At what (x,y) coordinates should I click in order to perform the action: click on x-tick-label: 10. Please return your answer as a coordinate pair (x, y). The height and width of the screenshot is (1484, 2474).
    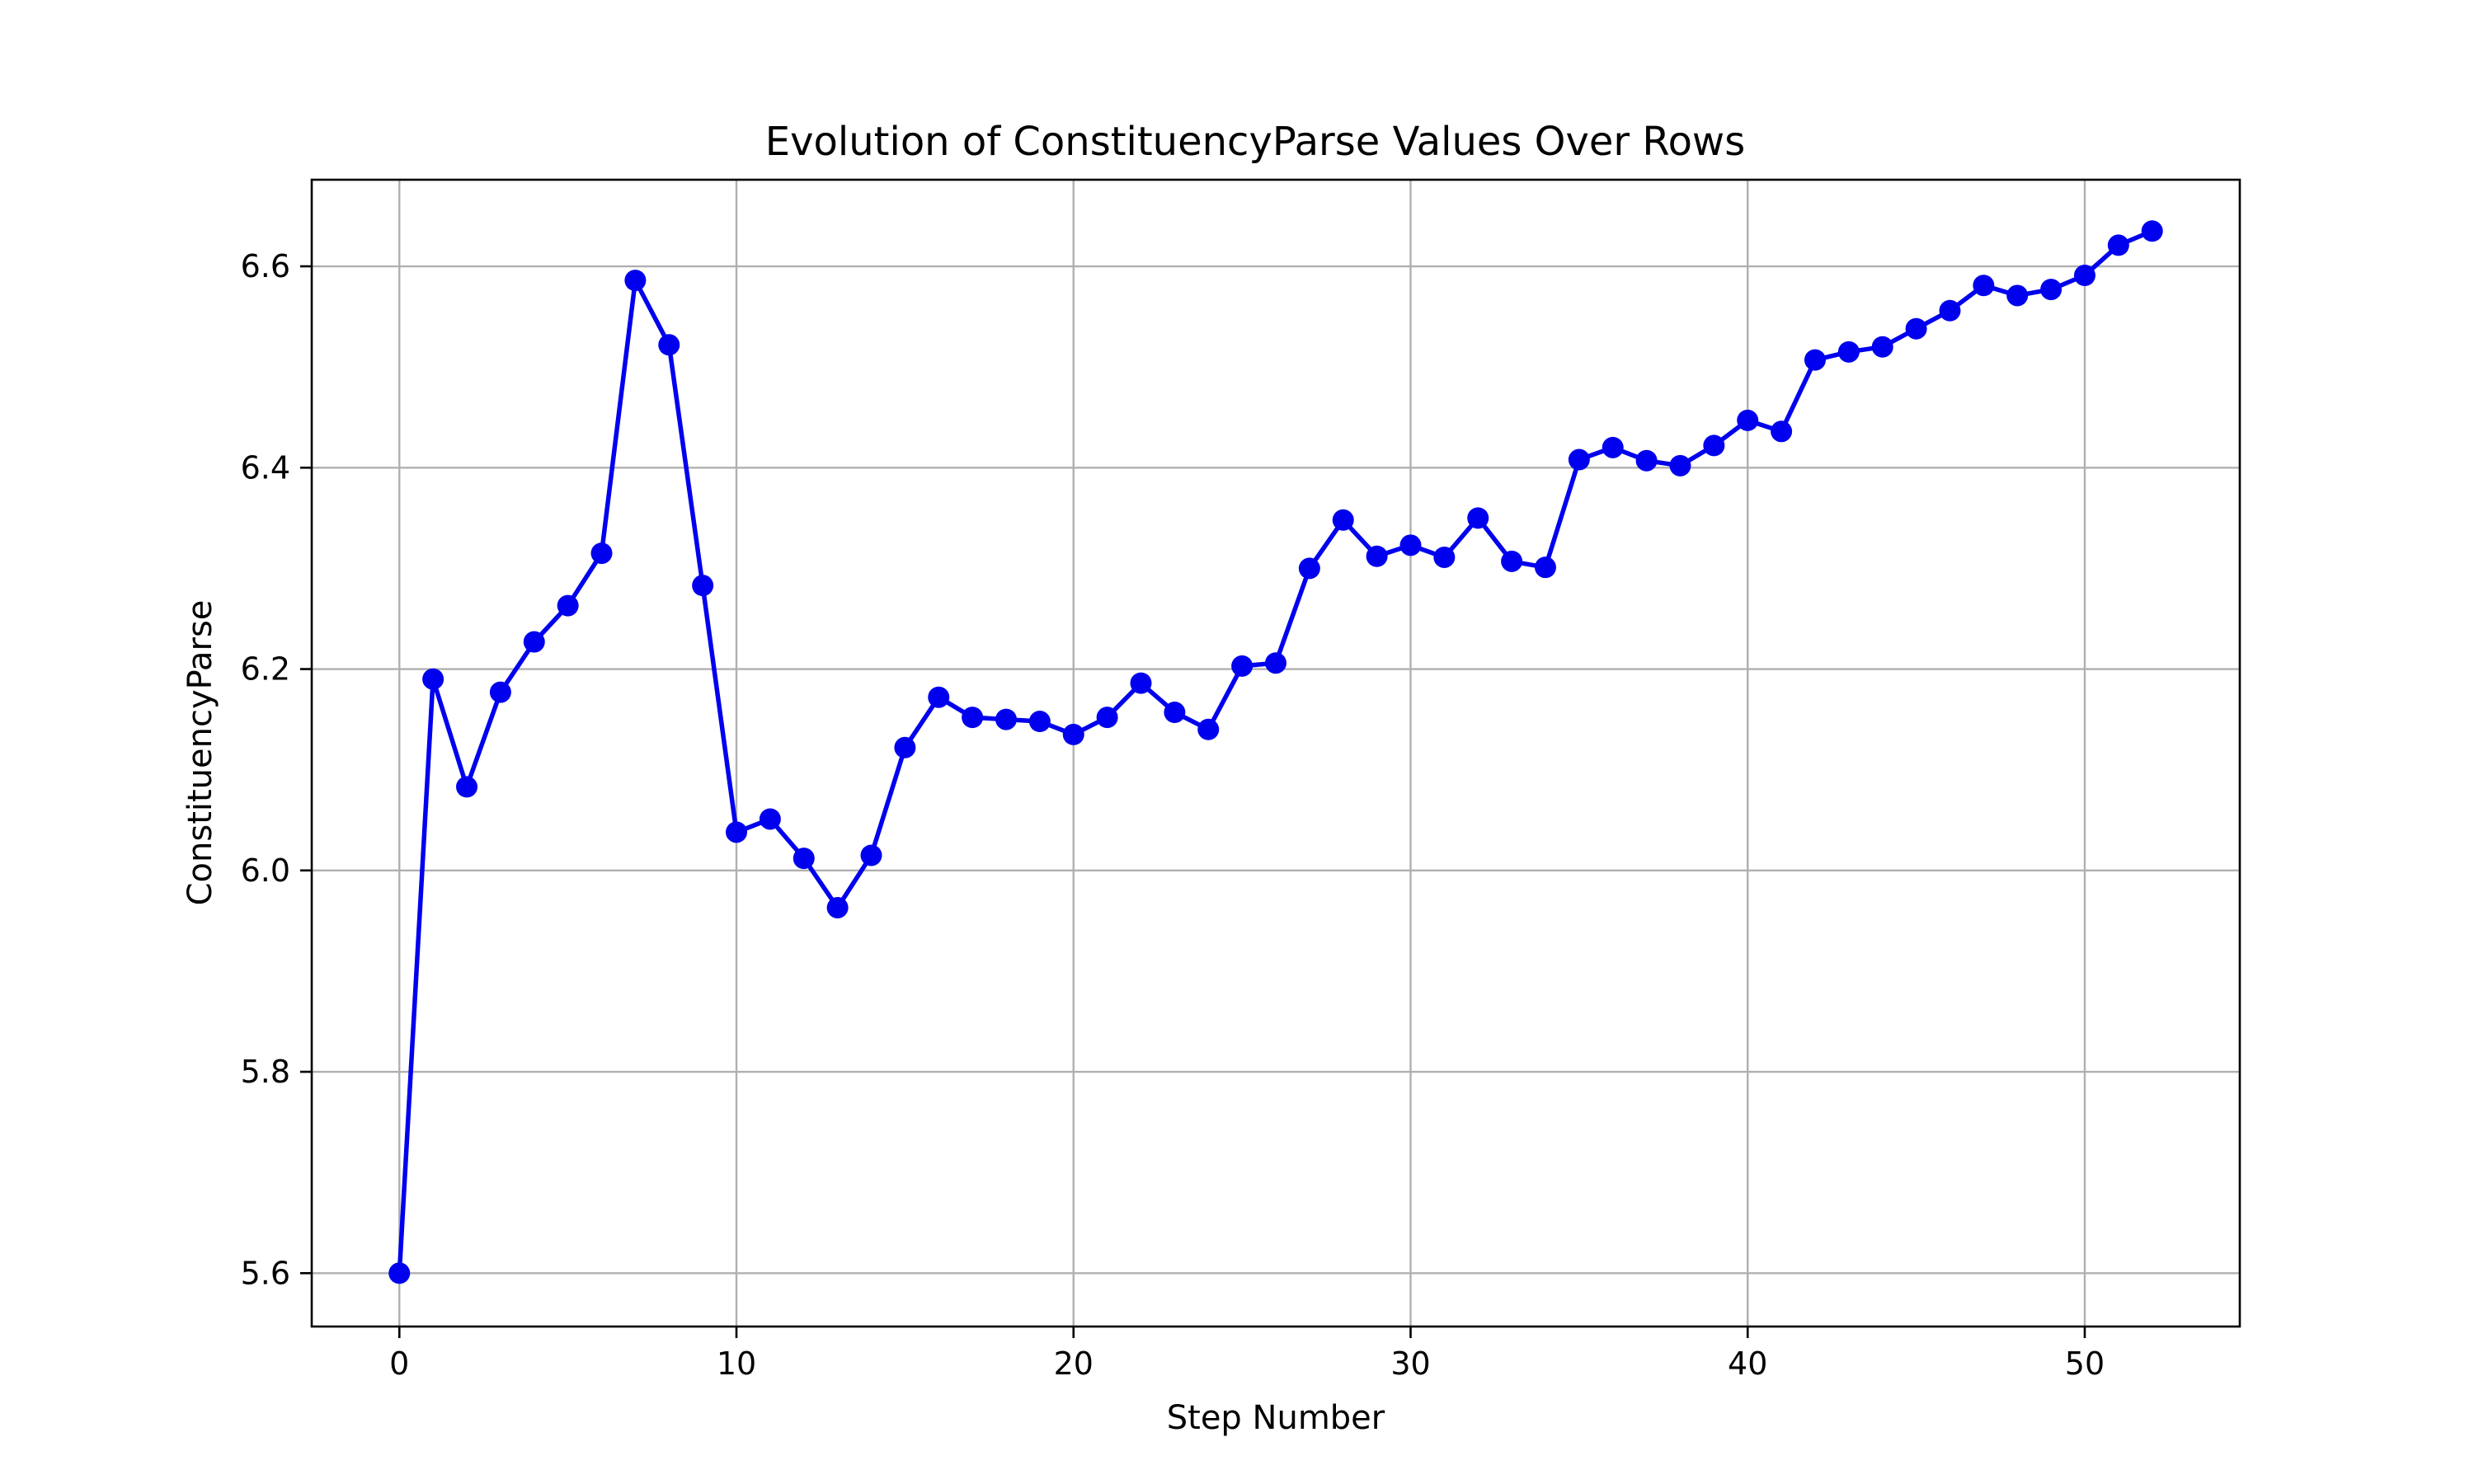
    Looking at the image, I should click on (736, 1363).